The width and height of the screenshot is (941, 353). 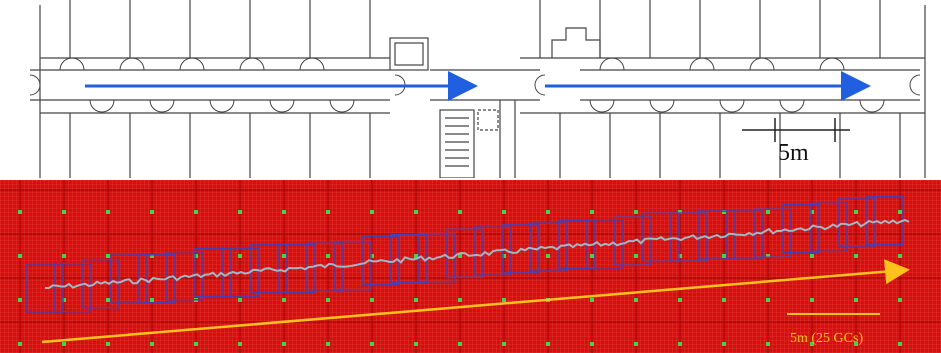 I want to click on floor-plan-scale-bar: 5m, so click(x=796, y=142).